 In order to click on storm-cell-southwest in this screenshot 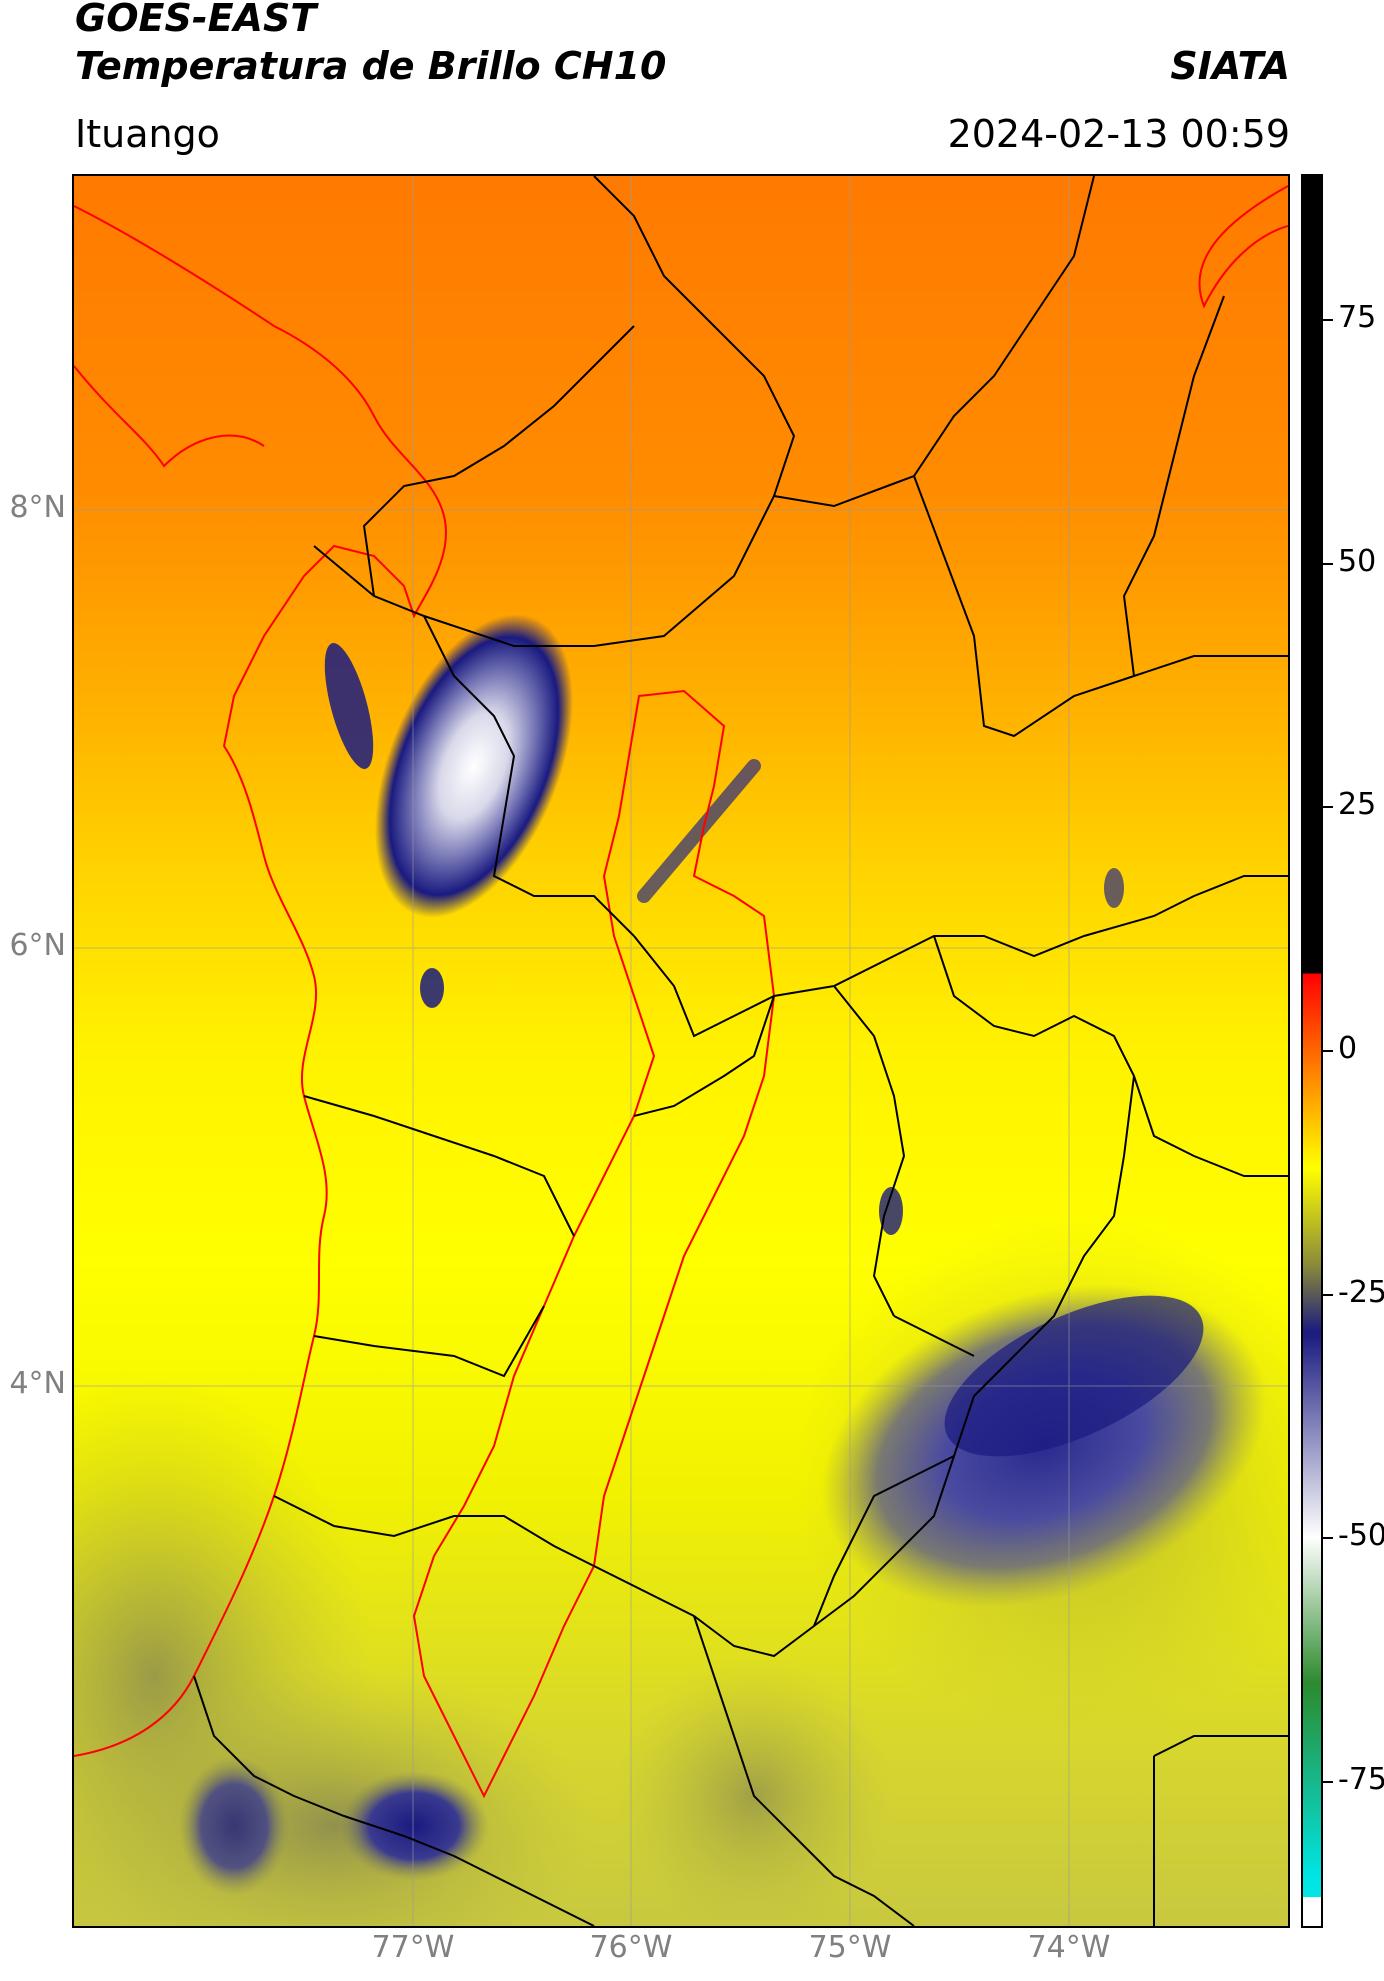, I will do `click(234, 1826)`.